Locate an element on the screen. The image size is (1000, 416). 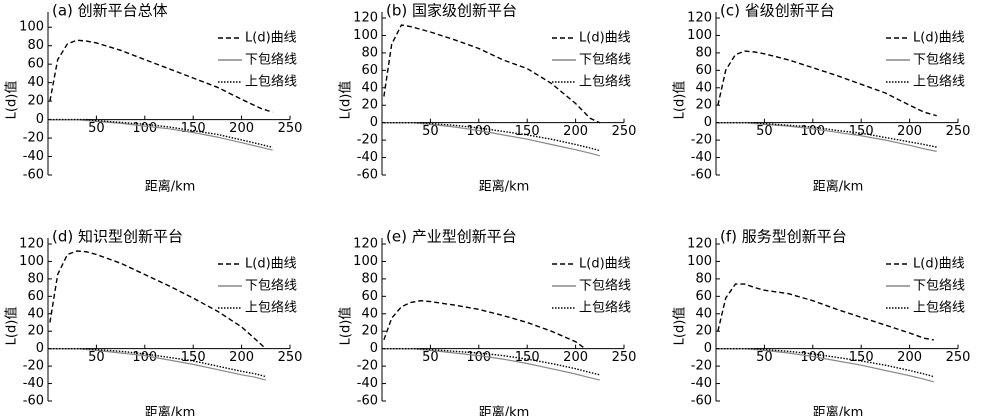
legend-label: 上包络线 is located at coordinates (939, 308).